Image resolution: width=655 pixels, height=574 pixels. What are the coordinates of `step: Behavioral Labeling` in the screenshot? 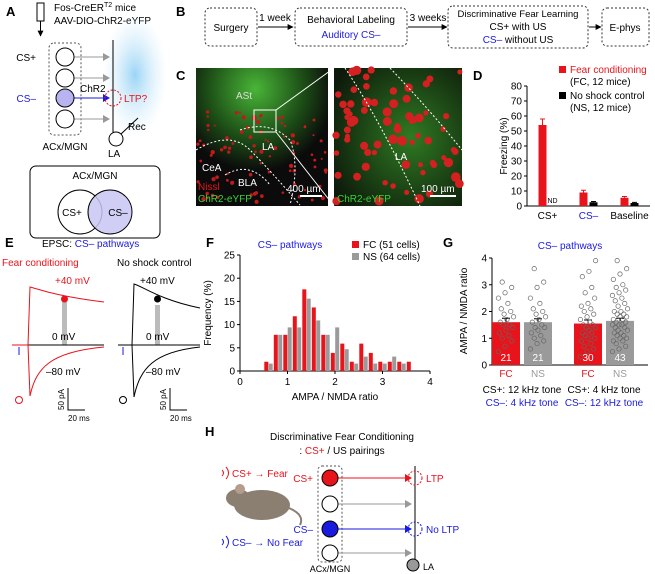 It's located at (351, 20).